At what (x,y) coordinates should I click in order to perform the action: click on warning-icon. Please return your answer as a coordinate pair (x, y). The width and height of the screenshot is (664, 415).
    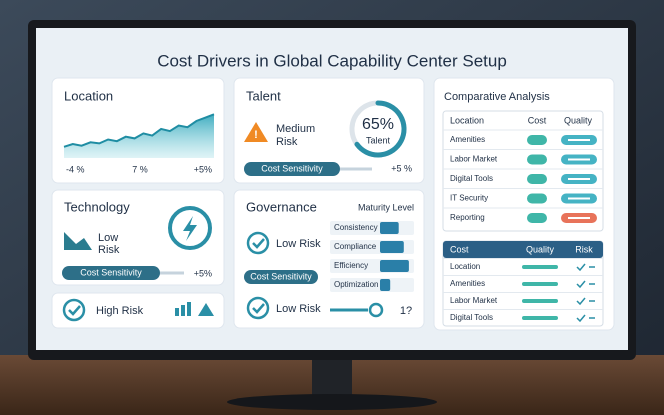
    Looking at the image, I should click on (256, 132).